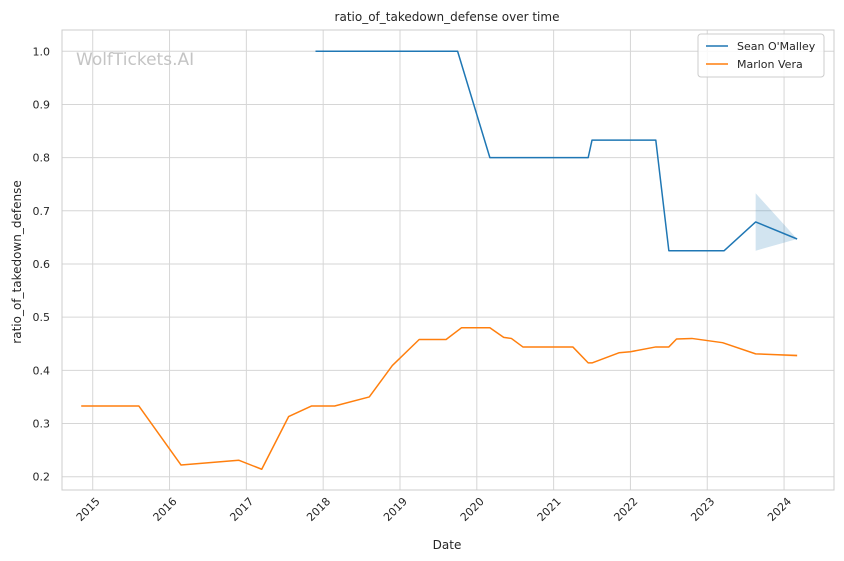  I want to click on y-tick-label: 1.0, so click(42, 51).